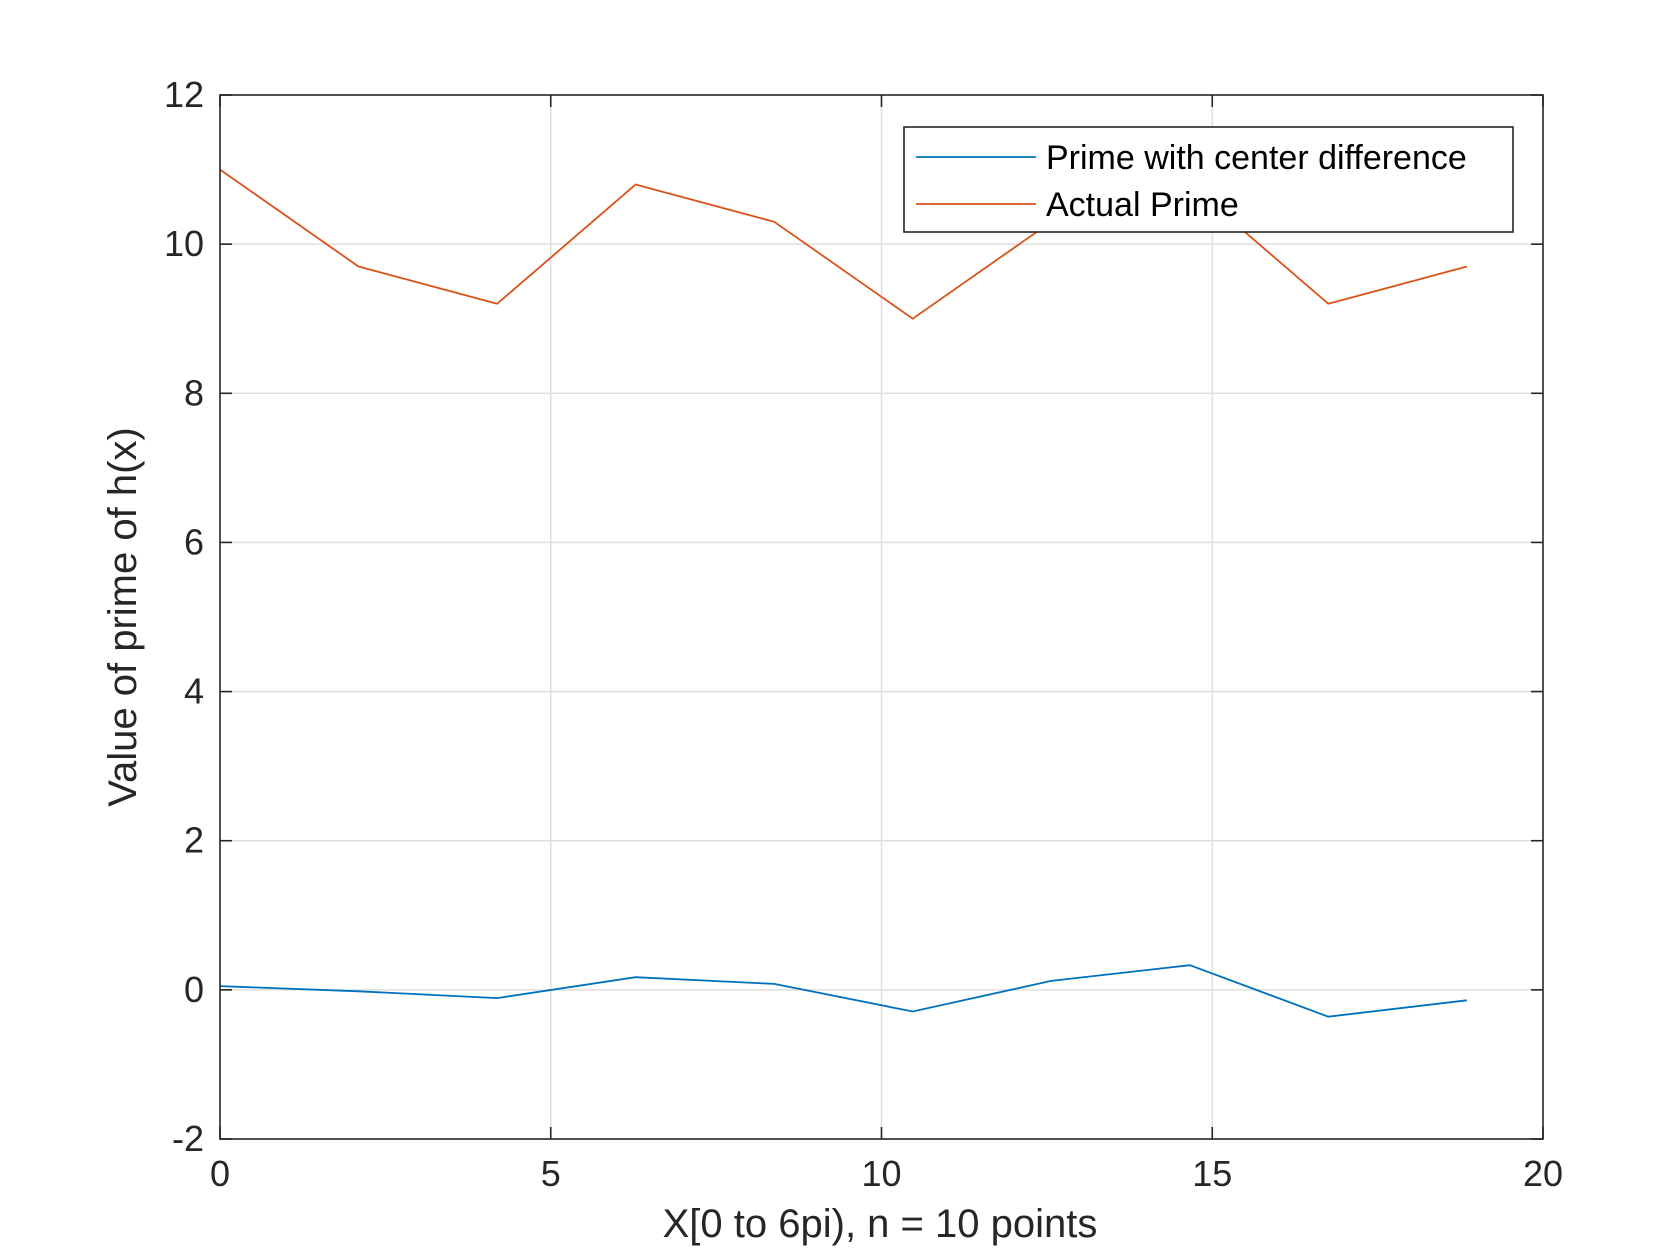  I want to click on y-tick-label: -2, so click(188, 1138).